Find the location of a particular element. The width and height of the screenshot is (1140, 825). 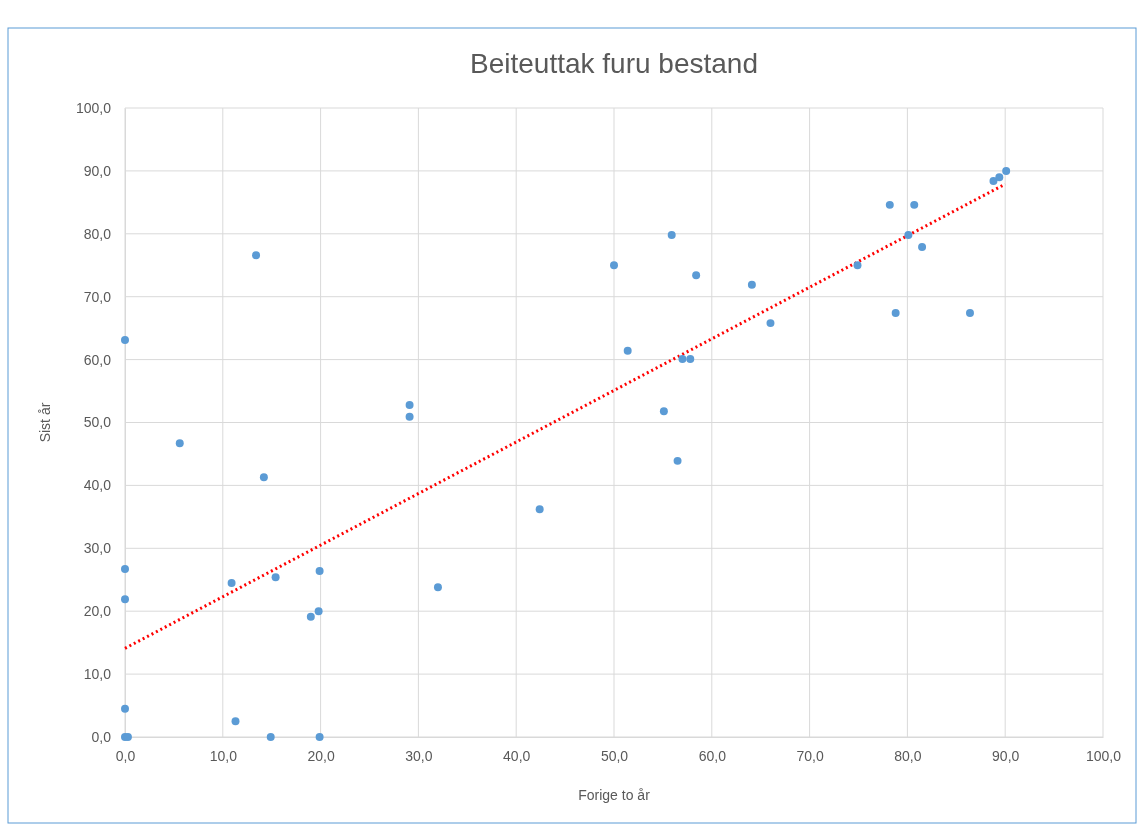

x-tick-label: 80,0 is located at coordinates (908, 755).